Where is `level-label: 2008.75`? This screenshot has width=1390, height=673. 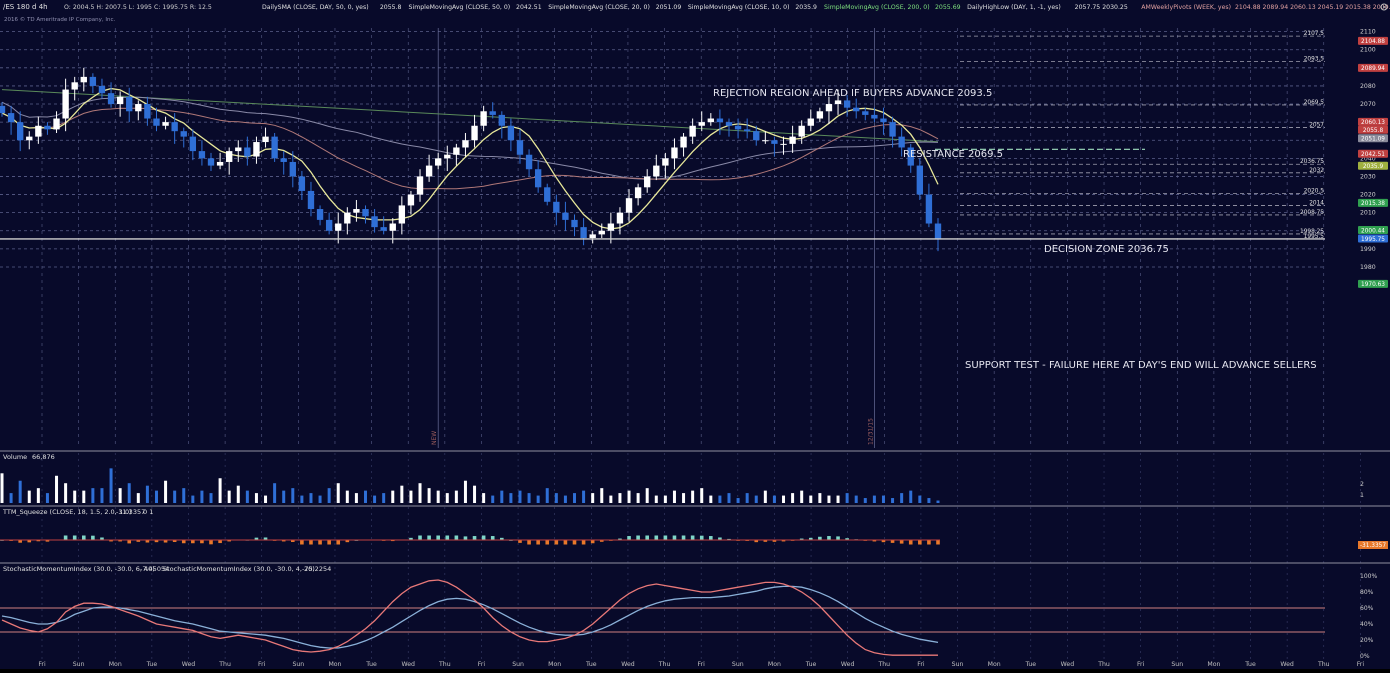 level-label: 2008.75 is located at coordinates (1312, 213).